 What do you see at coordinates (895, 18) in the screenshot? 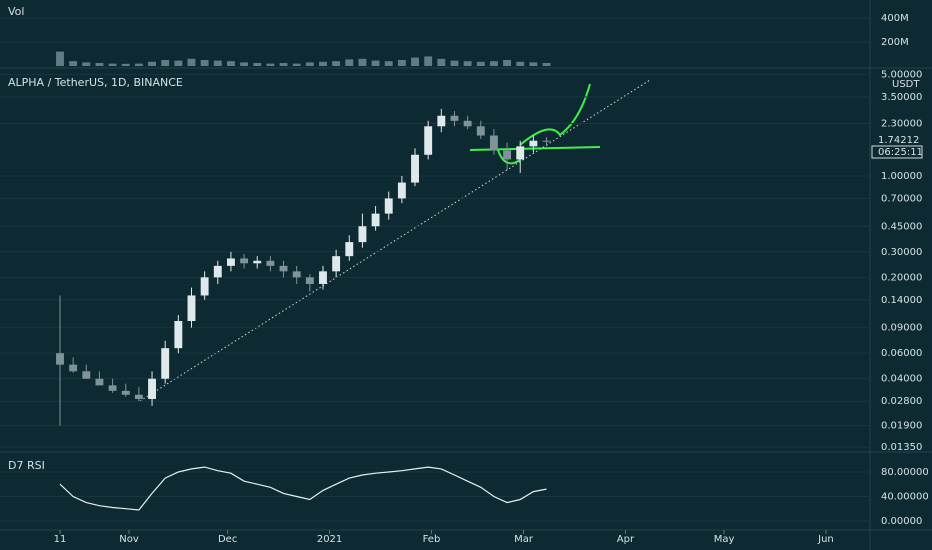
I see `y-tick-label: 400M` at bounding box center [895, 18].